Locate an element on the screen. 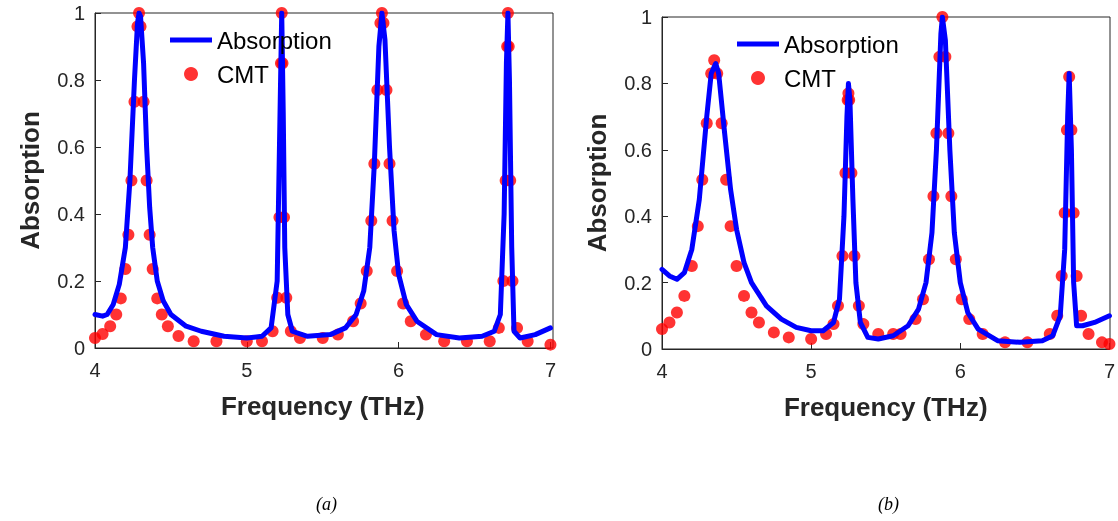 The height and width of the screenshot is (521, 1118). text: (b) is located at coordinates (888, 504).